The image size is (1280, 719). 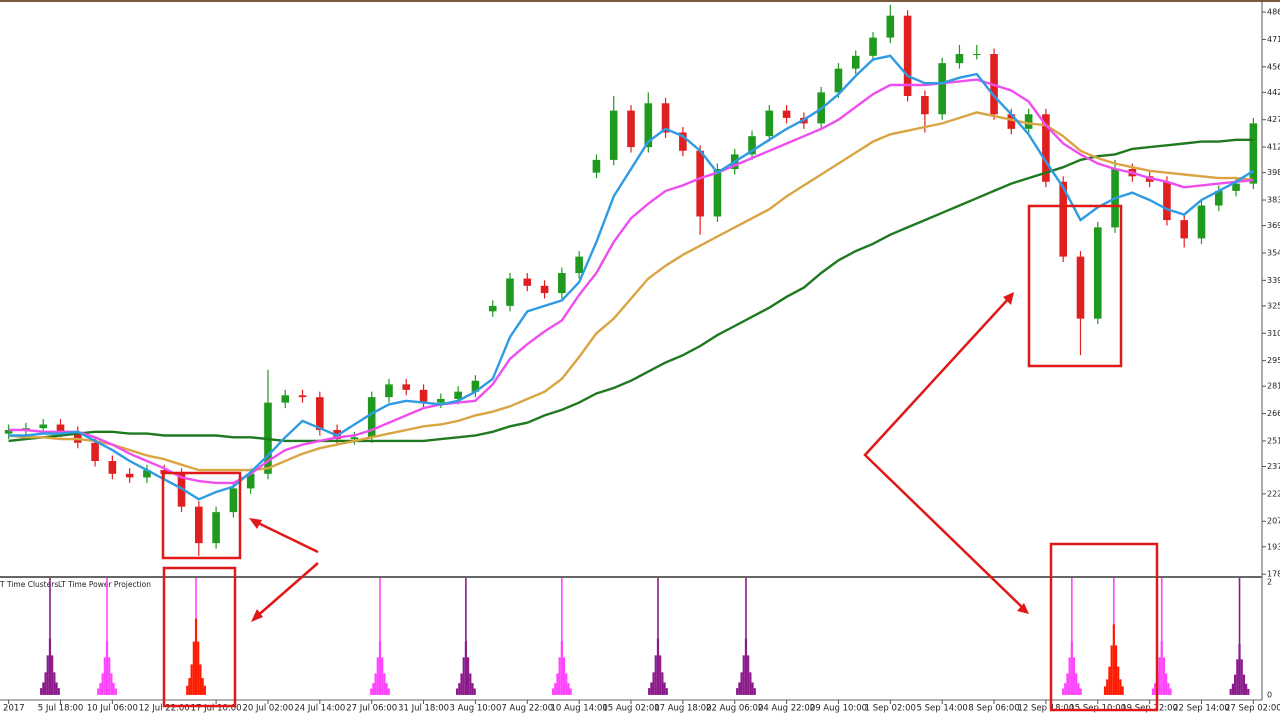 I want to click on x-tick-label: 10 Aug 14:00, so click(x=578, y=709).